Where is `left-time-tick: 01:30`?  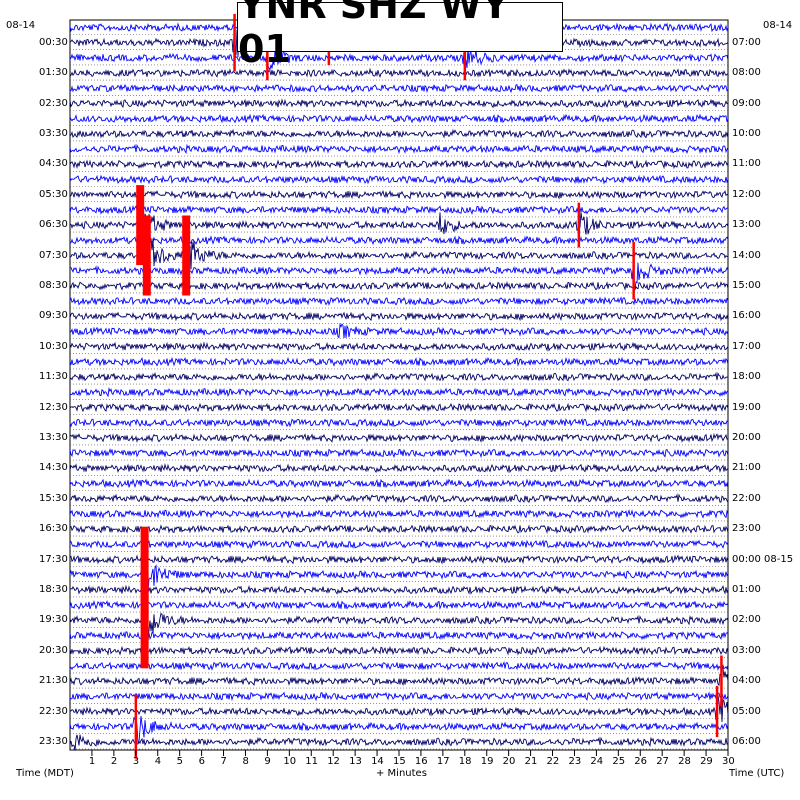
left-time-tick: 01:30 is located at coordinates (53, 73).